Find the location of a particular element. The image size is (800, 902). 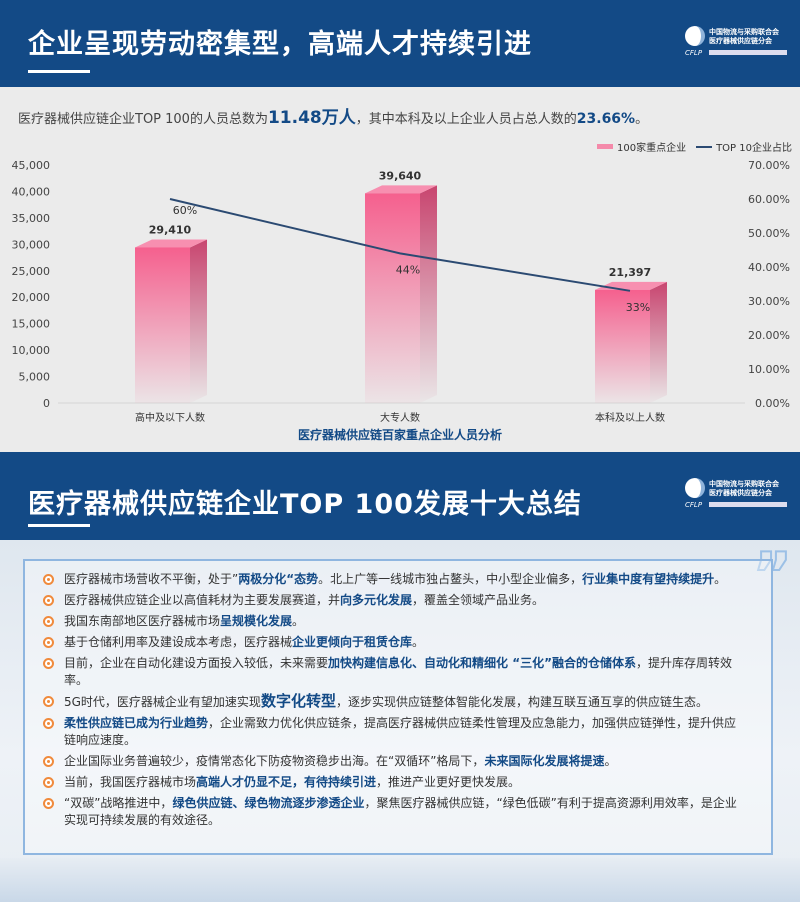

item-text: 医疗器械供应链企业以高值耗材为主要发展赛道，并 is located at coordinates (202, 600).